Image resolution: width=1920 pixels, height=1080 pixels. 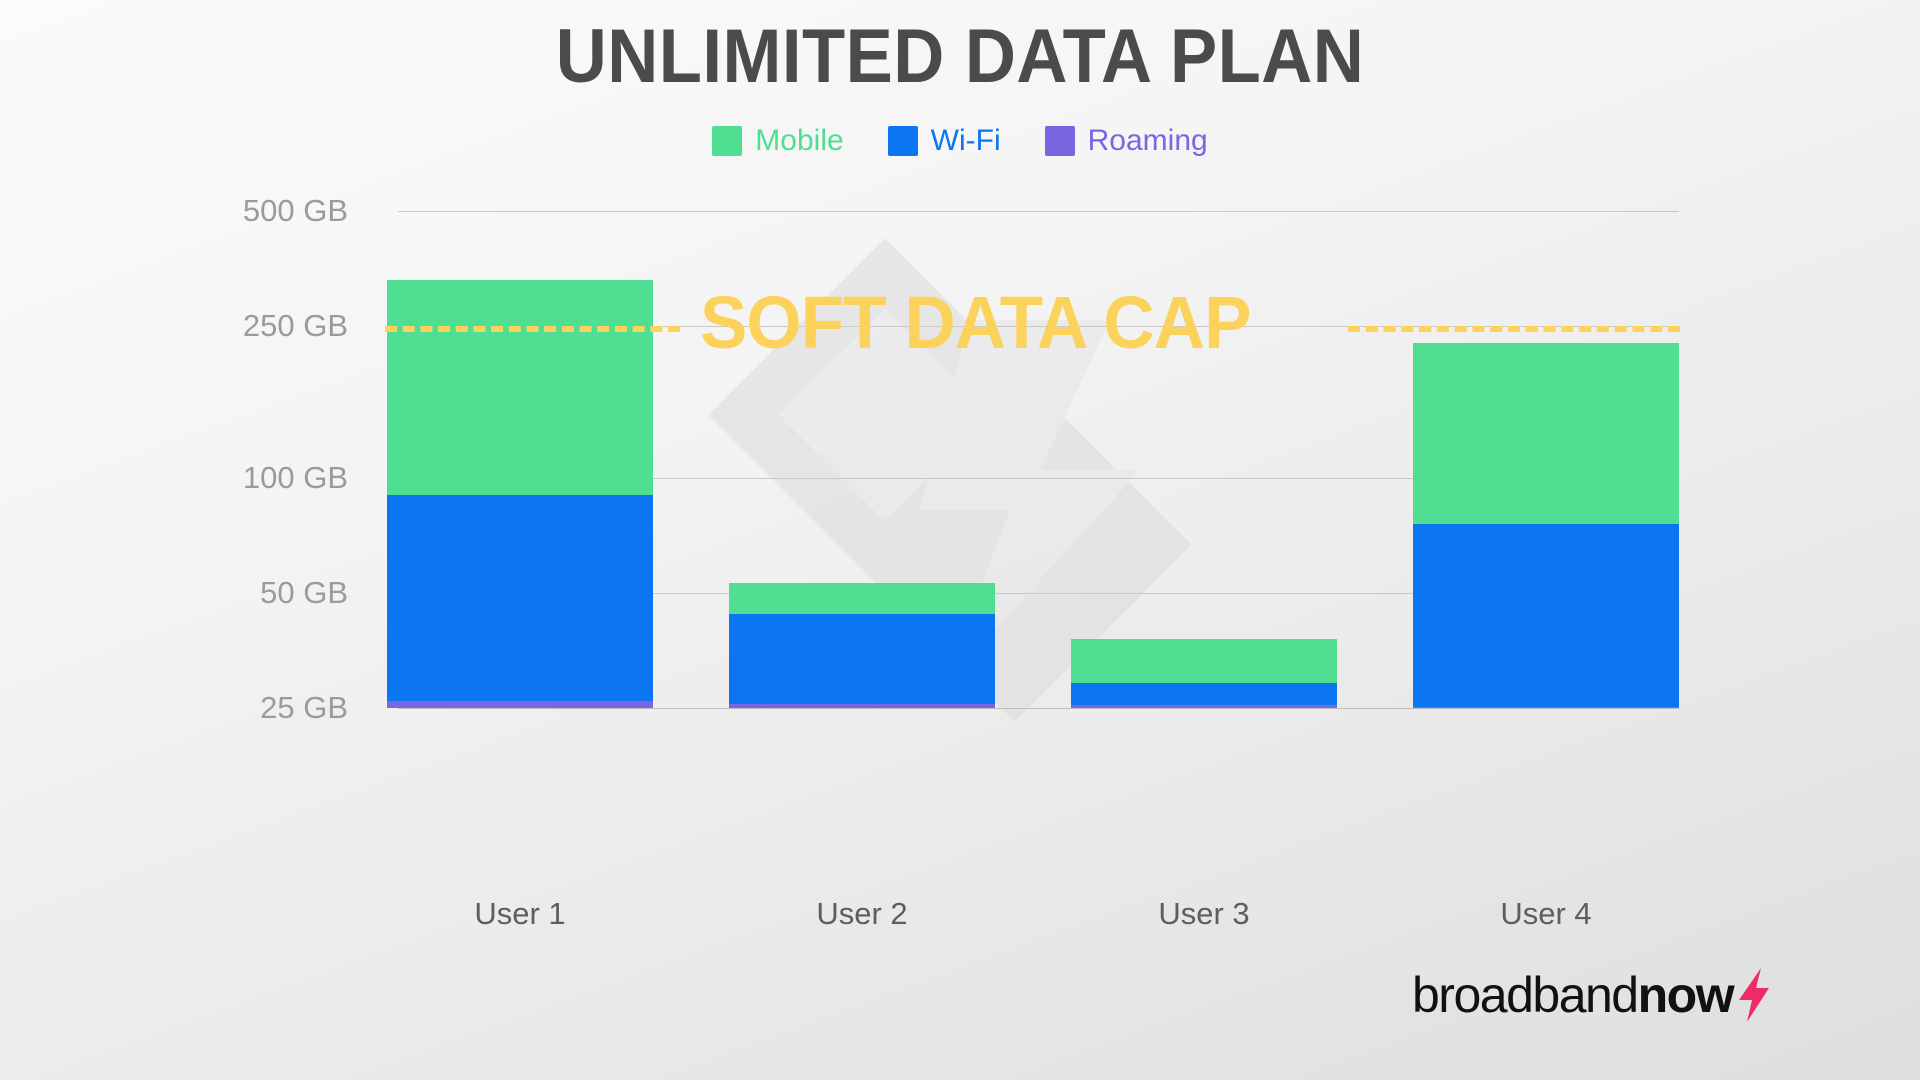 What do you see at coordinates (1059, 141) in the screenshot?
I see `legend-swatch-roaming` at bounding box center [1059, 141].